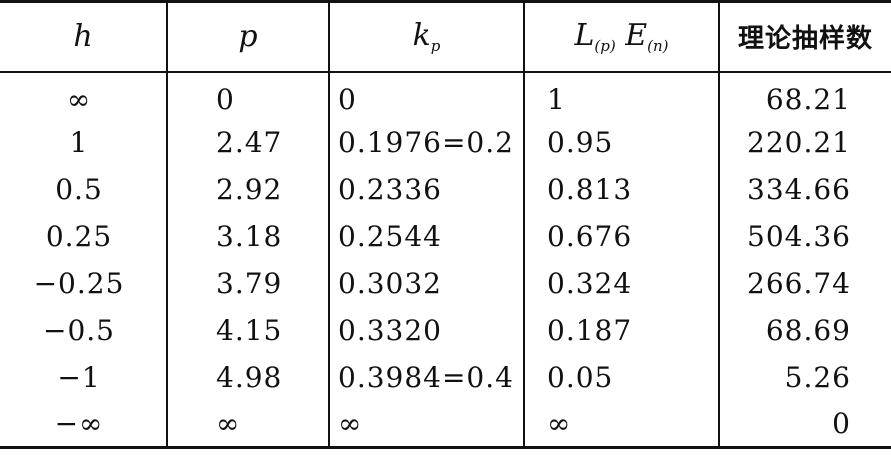 This screenshot has height=458, width=891. Describe the element at coordinates (804, 283) in the screenshot. I see `cell-sample: 266.74` at that location.